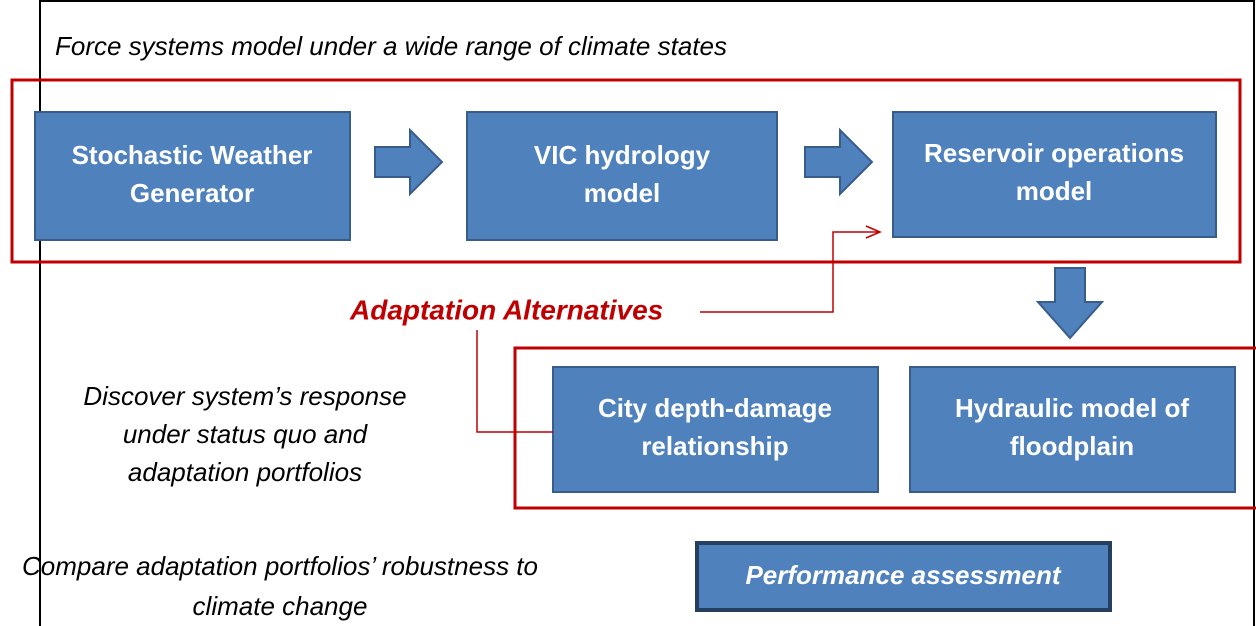 The image size is (1256, 626). What do you see at coordinates (246, 434) in the screenshot?
I see `note-text: under status quo and` at bounding box center [246, 434].